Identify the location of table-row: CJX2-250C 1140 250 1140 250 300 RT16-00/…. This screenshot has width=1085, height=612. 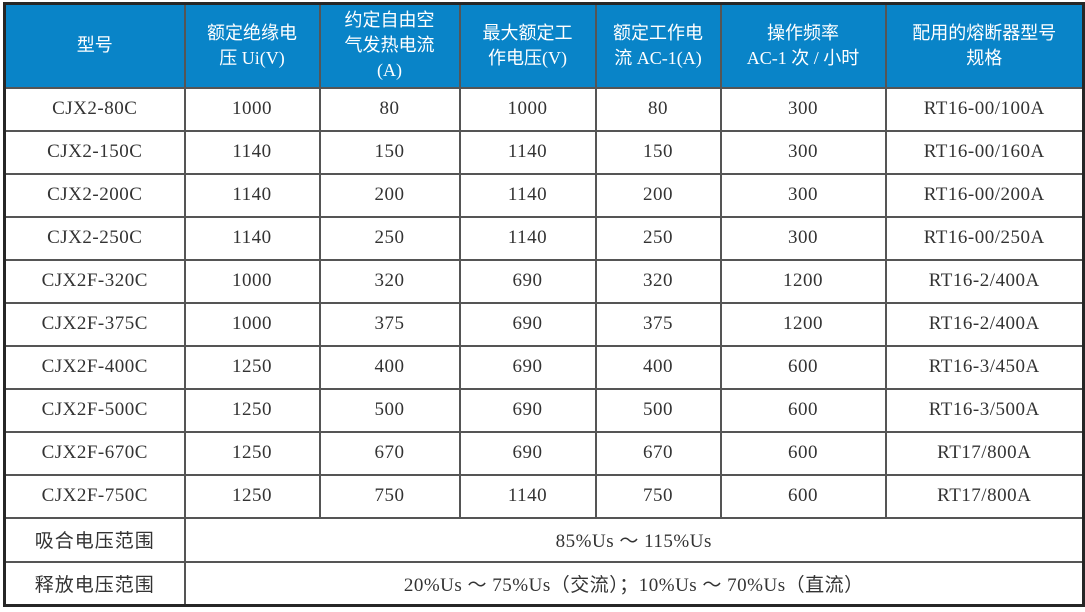
(544, 238).